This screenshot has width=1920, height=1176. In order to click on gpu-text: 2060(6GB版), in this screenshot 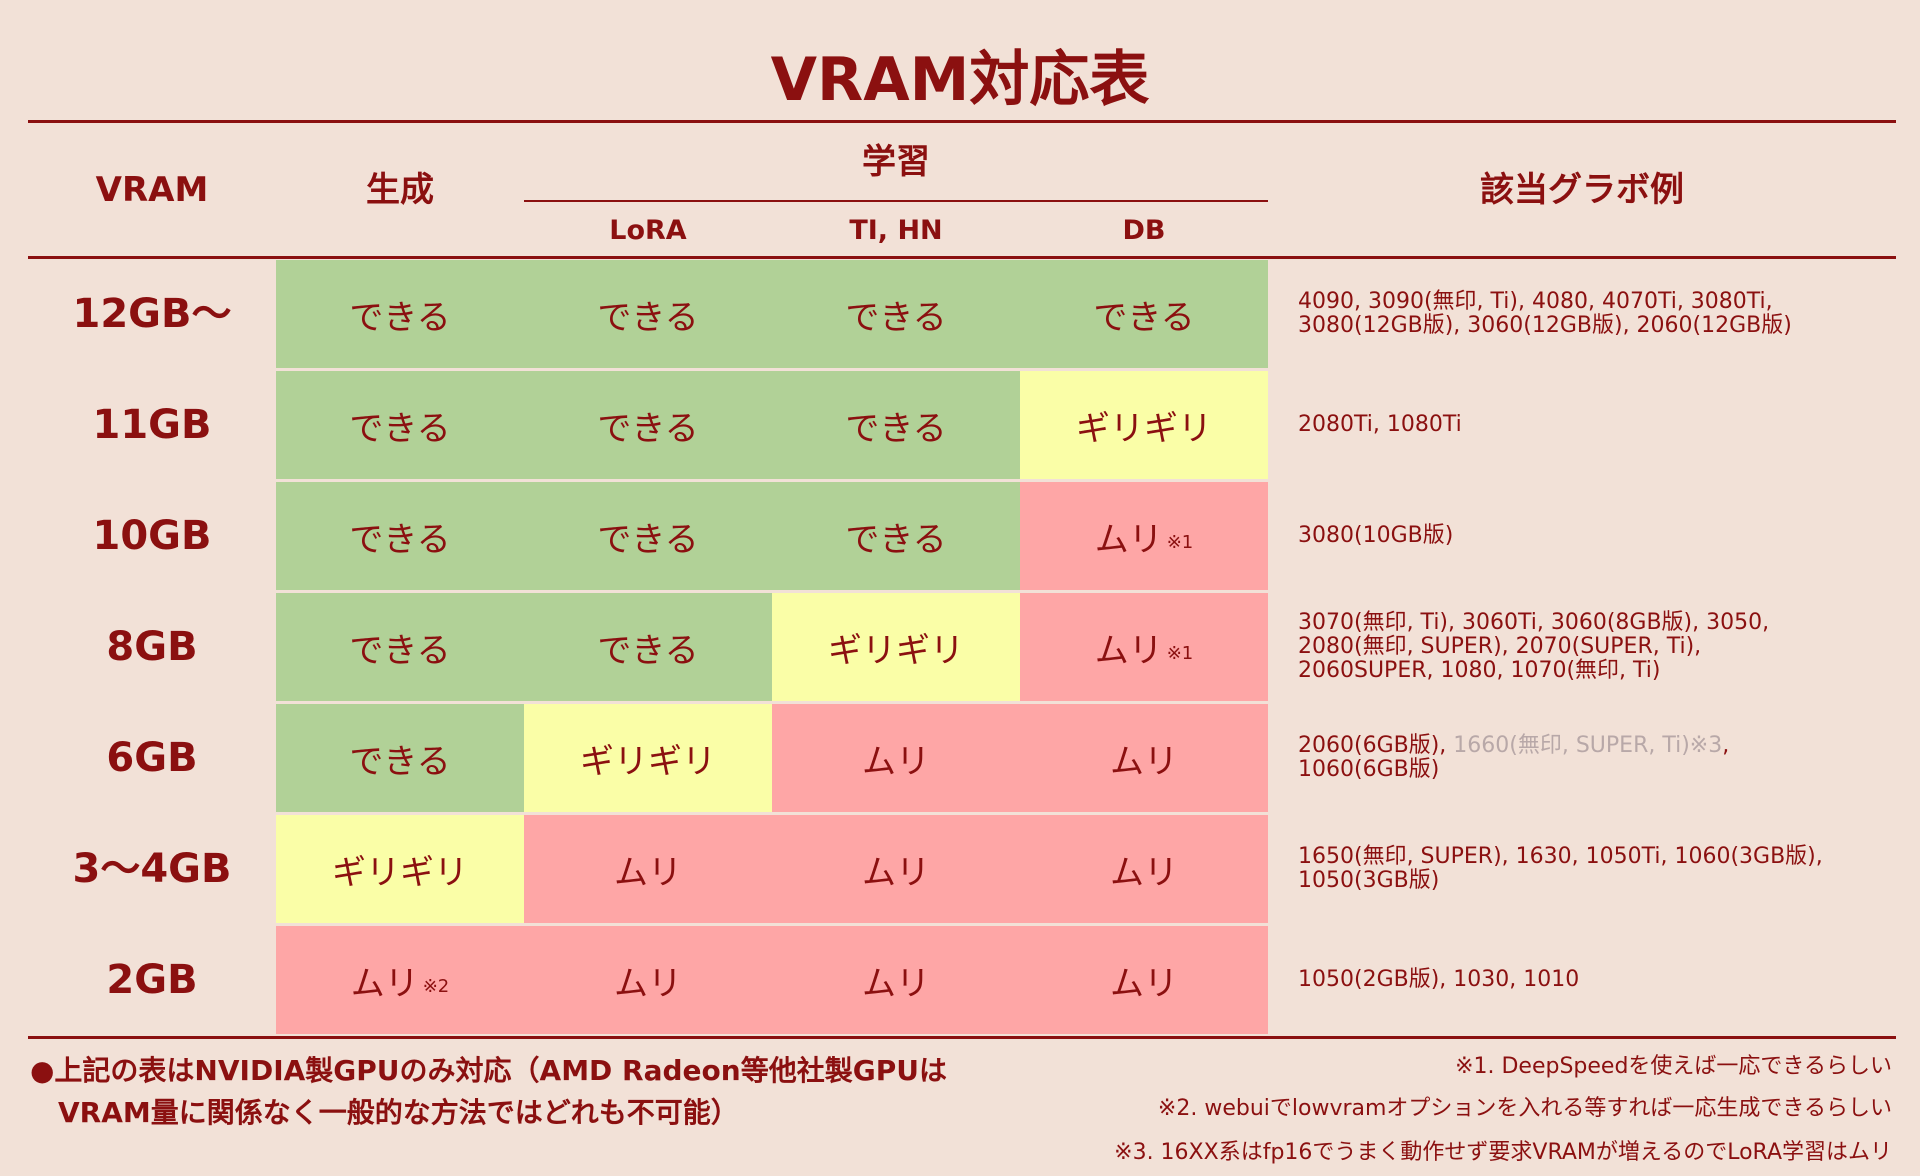, I will do `click(1376, 745)`.